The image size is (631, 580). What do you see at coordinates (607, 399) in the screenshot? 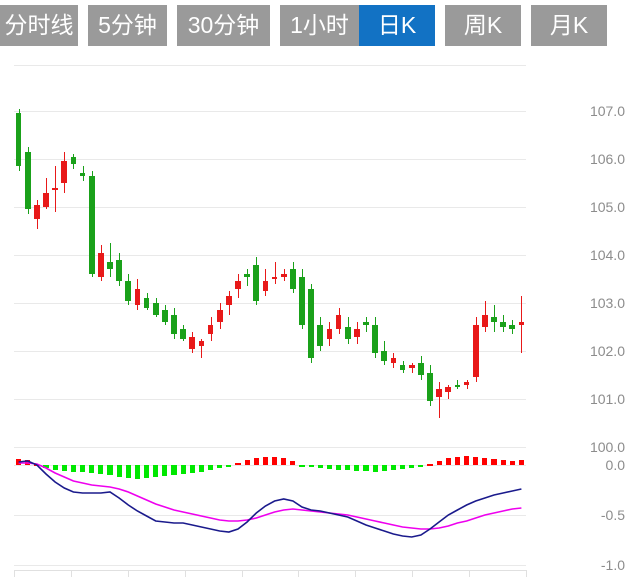
I see `price-axis-label: 101.0` at bounding box center [607, 399].